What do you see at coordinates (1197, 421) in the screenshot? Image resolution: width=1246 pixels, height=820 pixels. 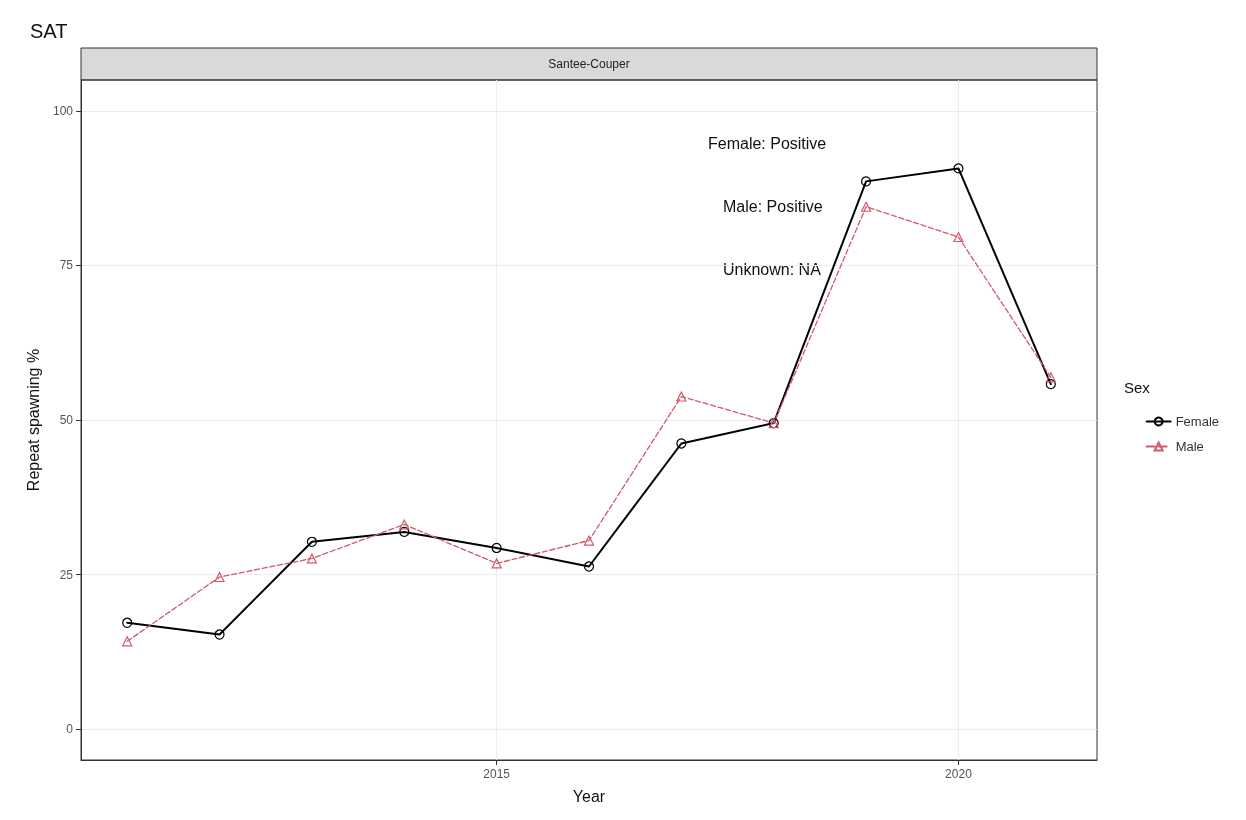 I see `legend-label: Female` at bounding box center [1197, 421].